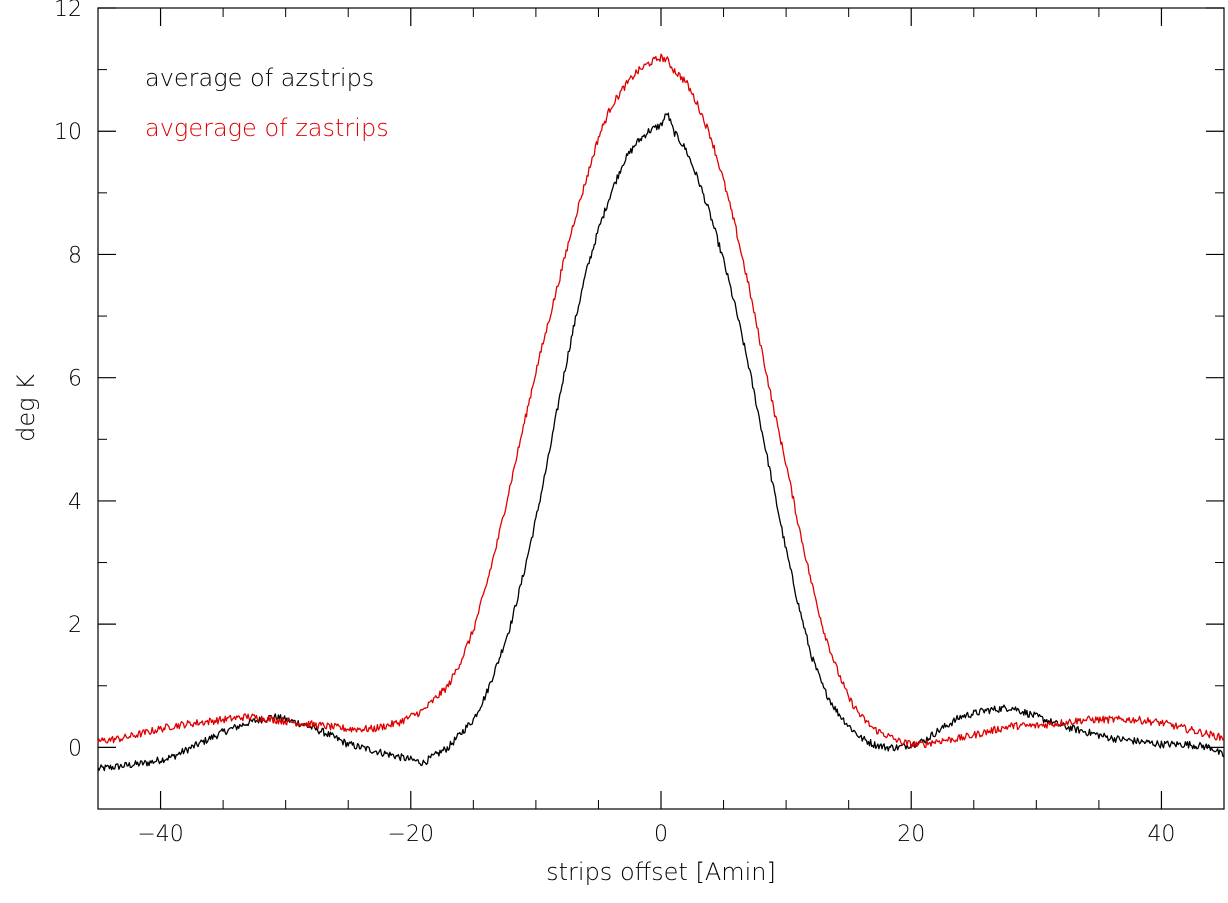 The width and height of the screenshot is (1228, 903). Describe the element at coordinates (1161, 834) in the screenshot. I see `x-tick-label-4: 40` at that location.